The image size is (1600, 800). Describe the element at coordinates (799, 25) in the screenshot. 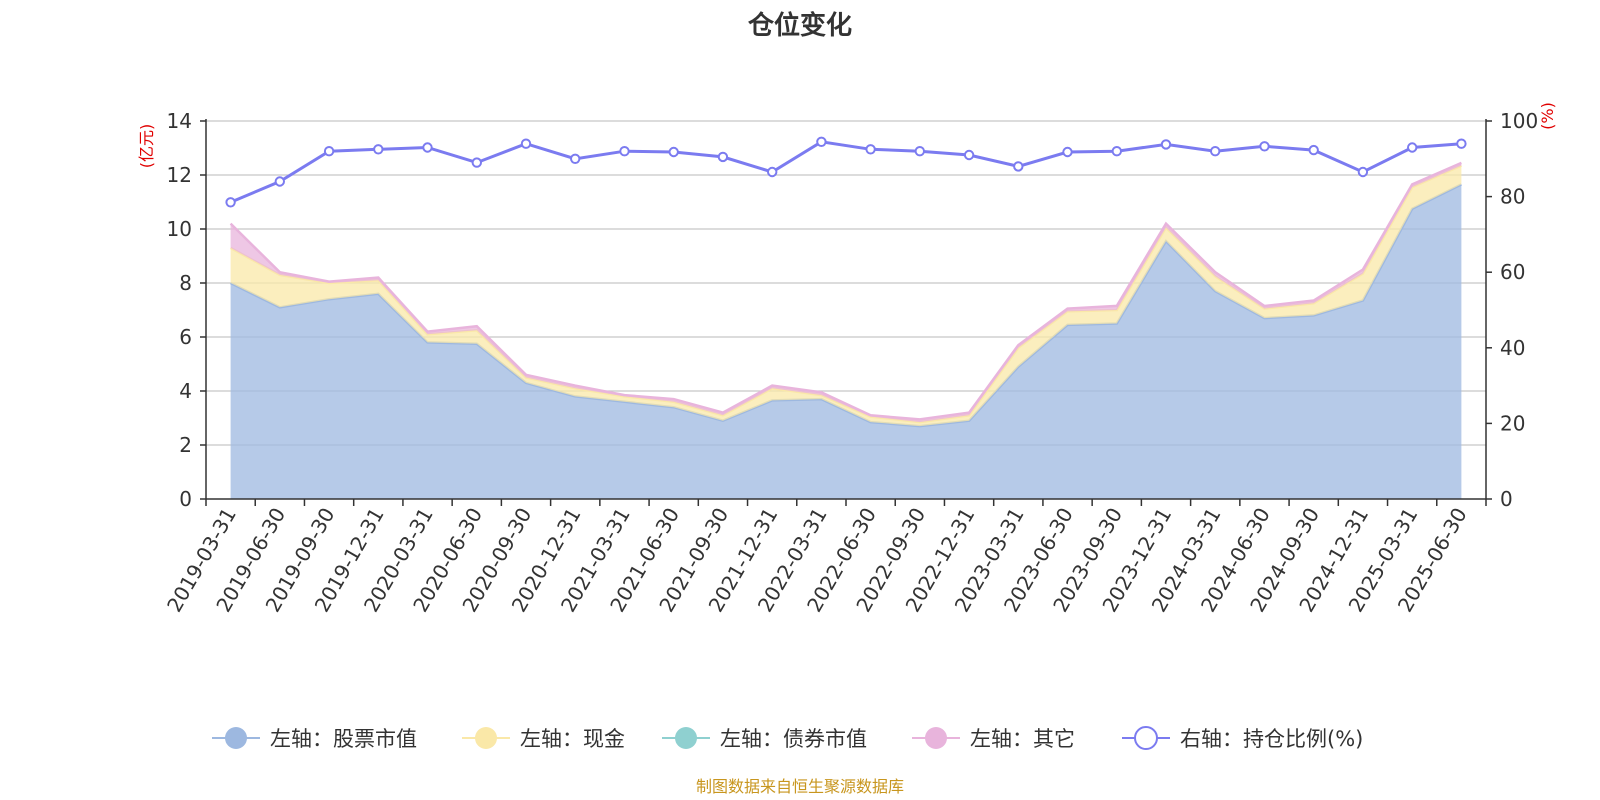

I see `chart-title: 仓位变化` at that location.